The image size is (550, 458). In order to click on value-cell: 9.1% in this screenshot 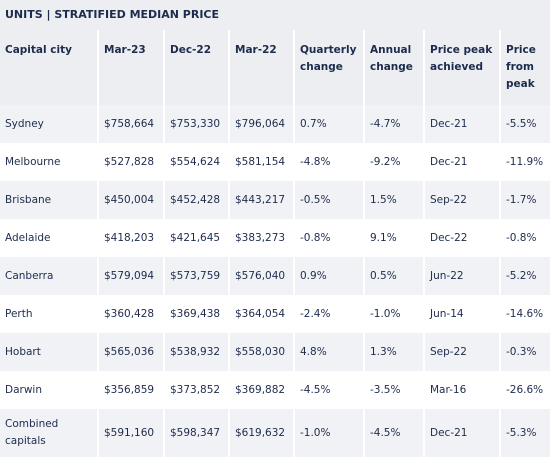, I will do `click(393, 238)`.